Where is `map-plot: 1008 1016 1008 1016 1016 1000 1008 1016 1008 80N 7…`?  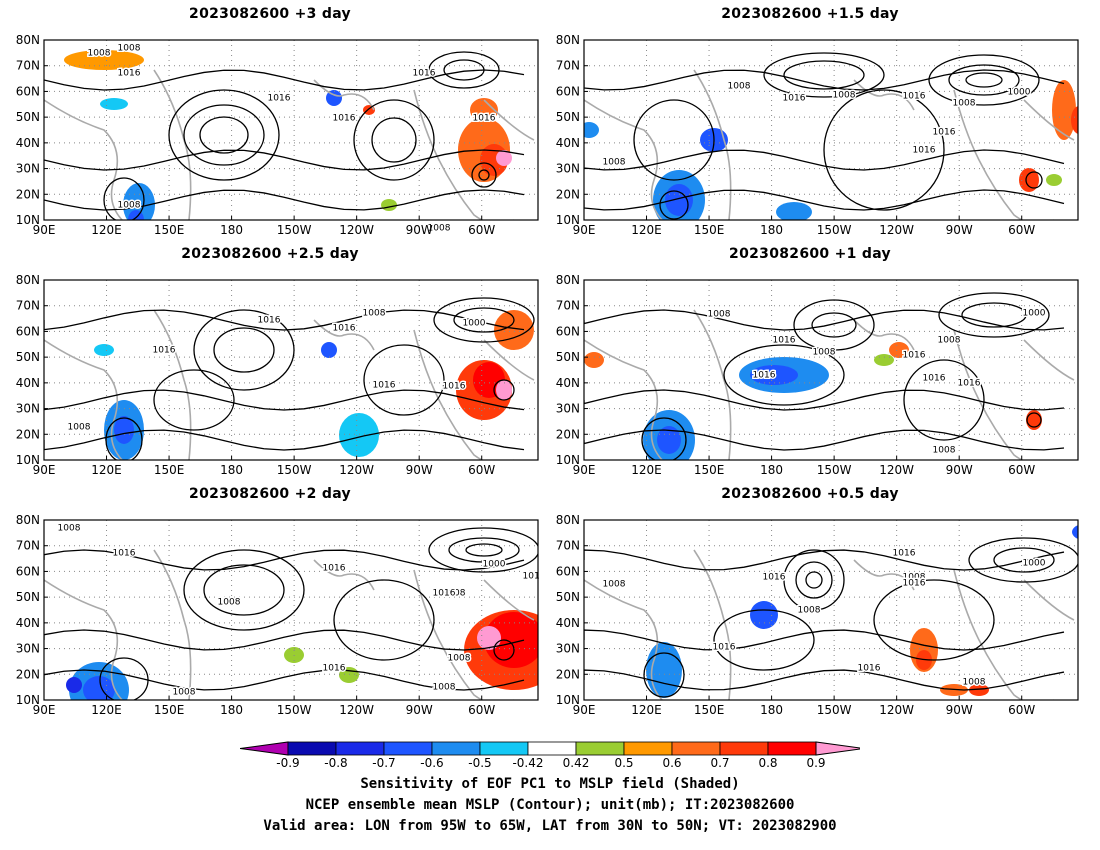
map-plot: 1008 1016 1008 1016 1016 1000 1008 1016 1008 80N 7… is located at coordinates (817, 135).